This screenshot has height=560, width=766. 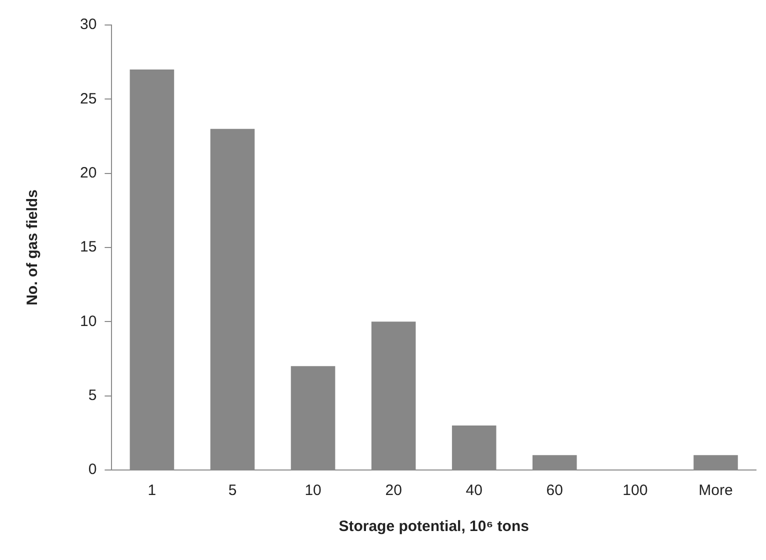 What do you see at coordinates (313, 491) in the screenshot?
I see `x-tick-label: 10` at bounding box center [313, 491].